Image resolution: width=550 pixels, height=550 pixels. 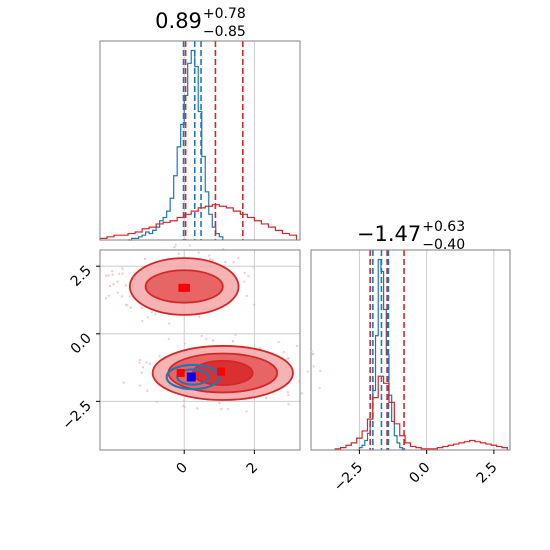 I want to click on right-histogram-frame, so click(x=410, y=350).